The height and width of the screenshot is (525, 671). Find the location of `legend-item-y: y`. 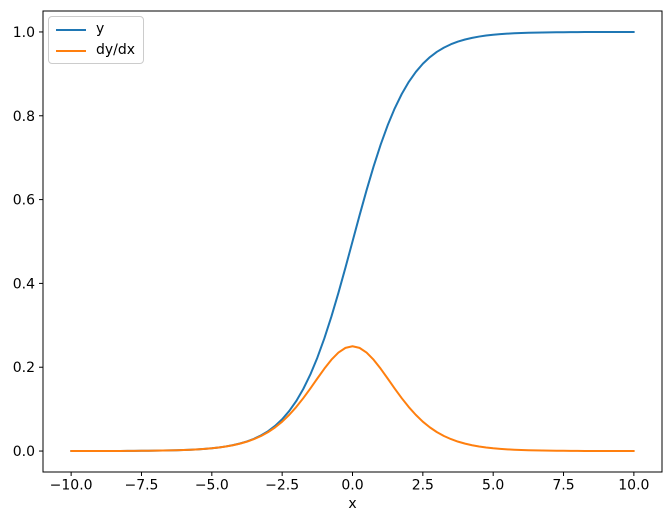

legend-item-y: y is located at coordinates (95, 29).